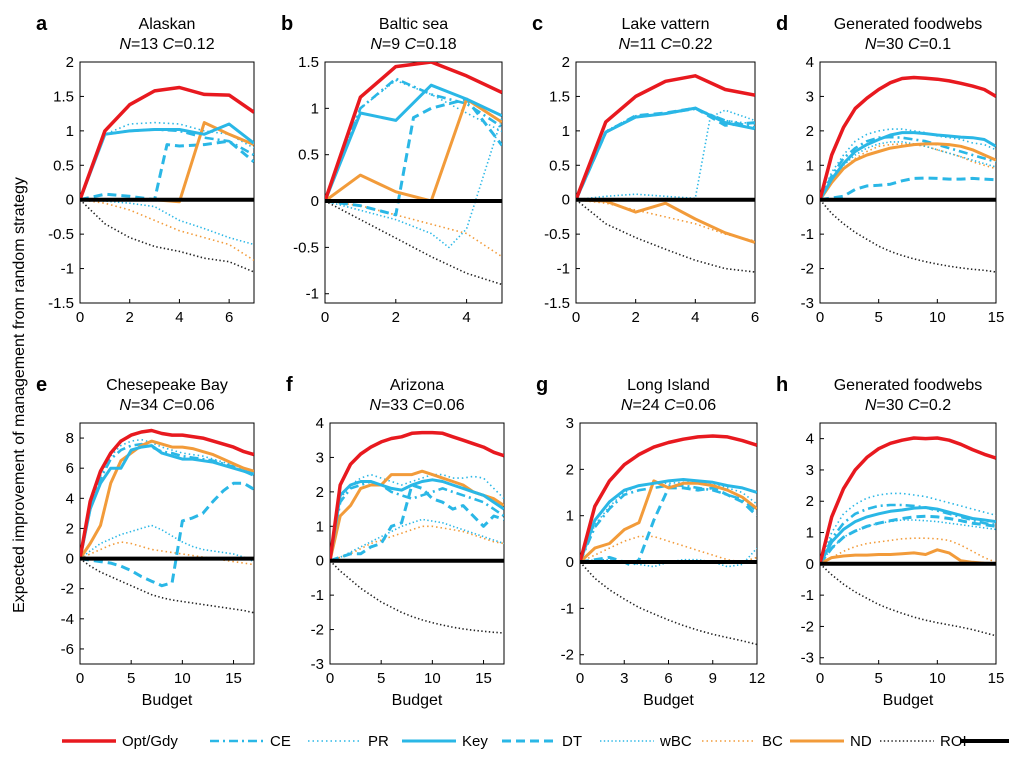  What do you see at coordinates (996, 317) in the screenshot?
I see `x-tick-label: 15` at bounding box center [996, 317].